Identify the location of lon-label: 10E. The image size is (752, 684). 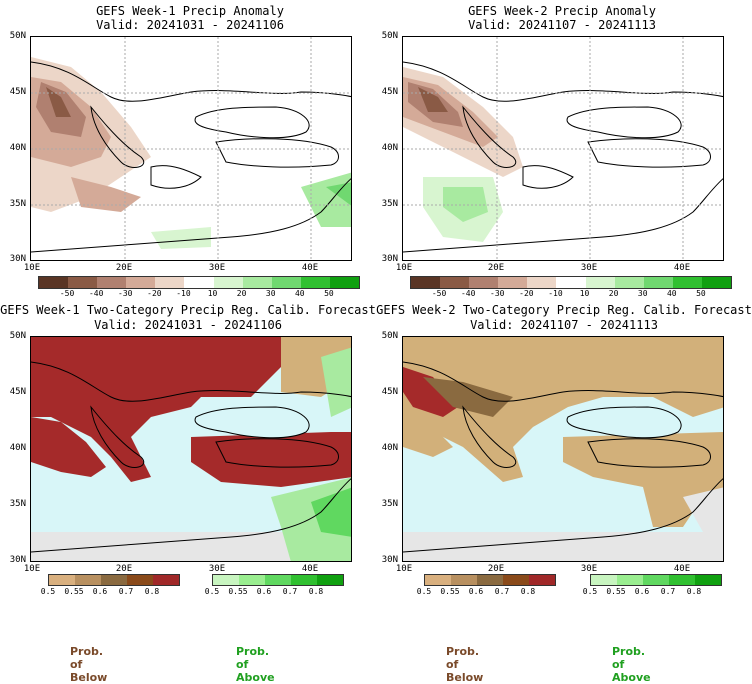
(32, 268).